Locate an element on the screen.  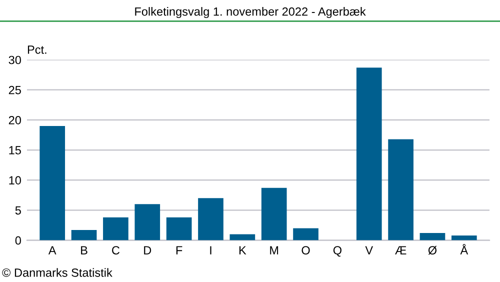
x-tick-label: A is located at coordinates (52, 250).